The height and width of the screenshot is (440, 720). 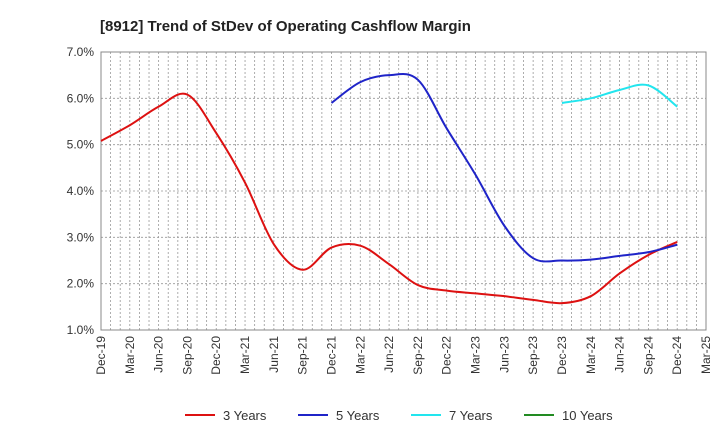 What do you see at coordinates (418, 355) in the screenshot?
I see `x-tick-label: Sep-22` at bounding box center [418, 355].